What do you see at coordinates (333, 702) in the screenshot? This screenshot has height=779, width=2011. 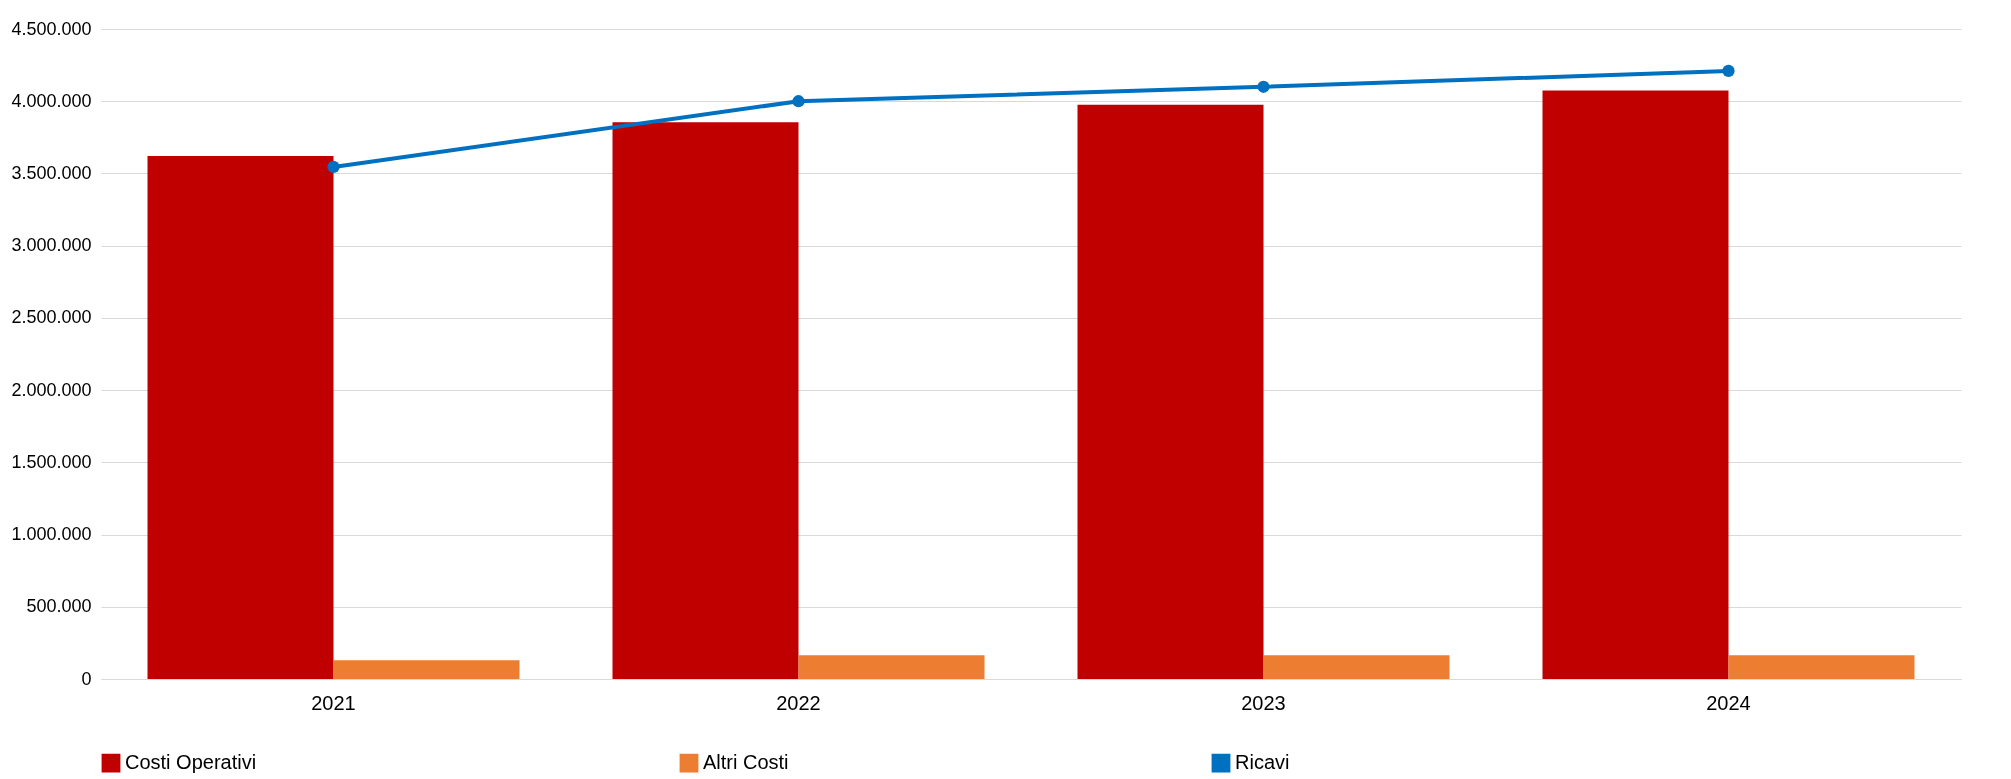 I see `x-tick-label: 2021` at bounding box center [333, 702].